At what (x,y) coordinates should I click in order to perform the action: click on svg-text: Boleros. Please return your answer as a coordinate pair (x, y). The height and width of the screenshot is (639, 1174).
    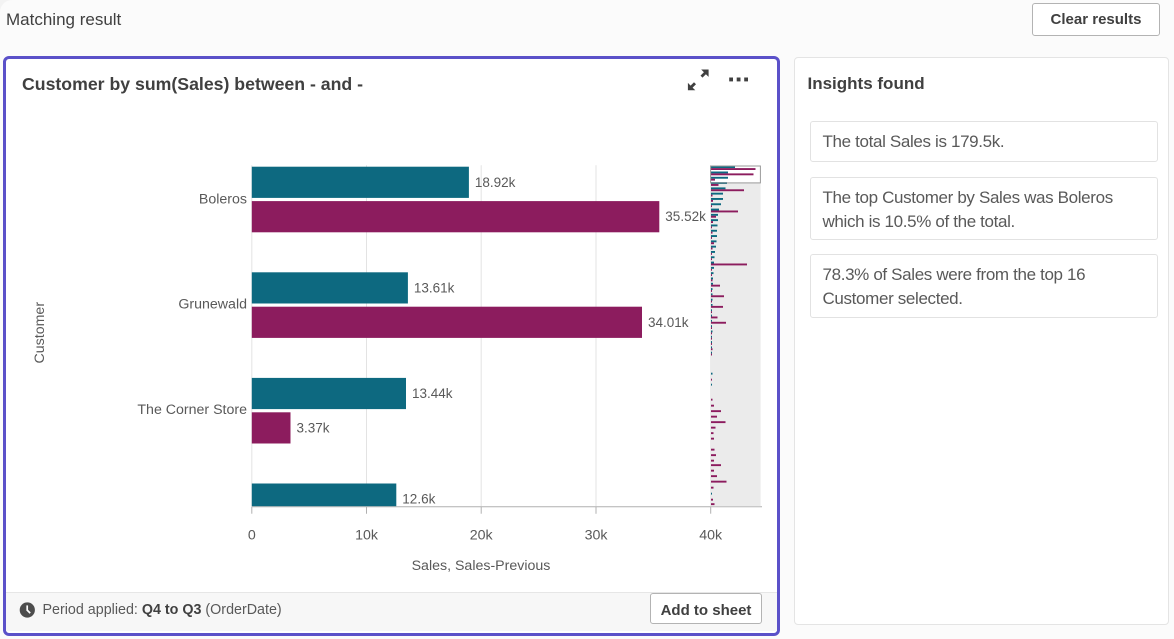
    Looking at the image, I should click on (223, 200).